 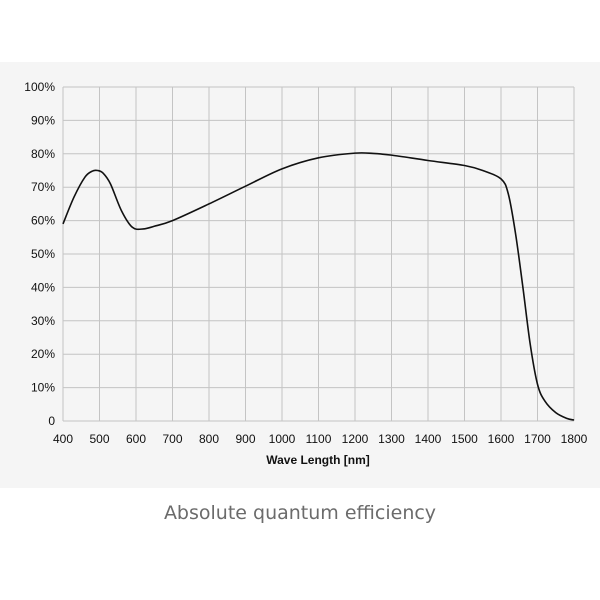 What do you see at coordinates (51, 421) in the screenshot?
I see `y-tick-label: 0` at bounding box center [51, 421].